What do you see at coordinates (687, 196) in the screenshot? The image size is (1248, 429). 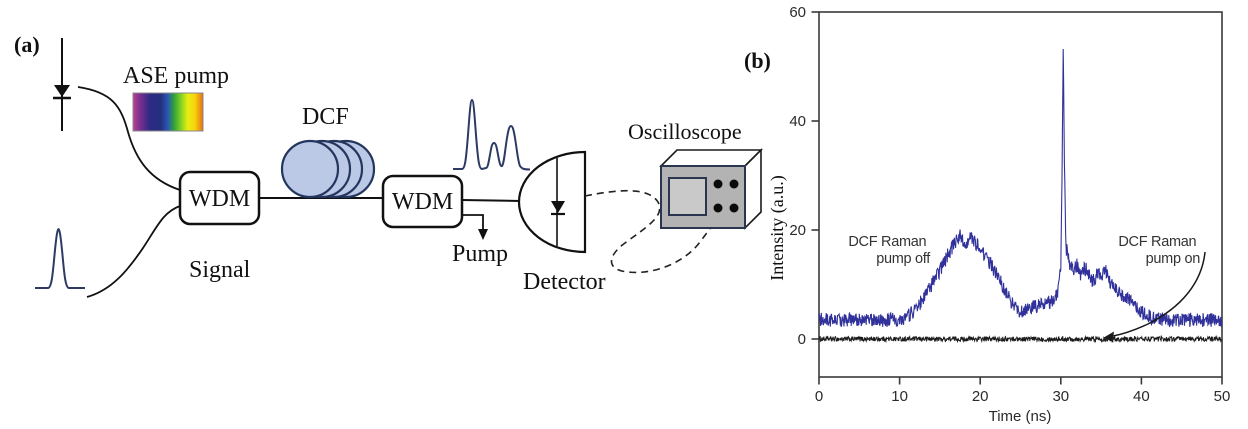 I see `scope-screen` at bounding box center [687, 196].